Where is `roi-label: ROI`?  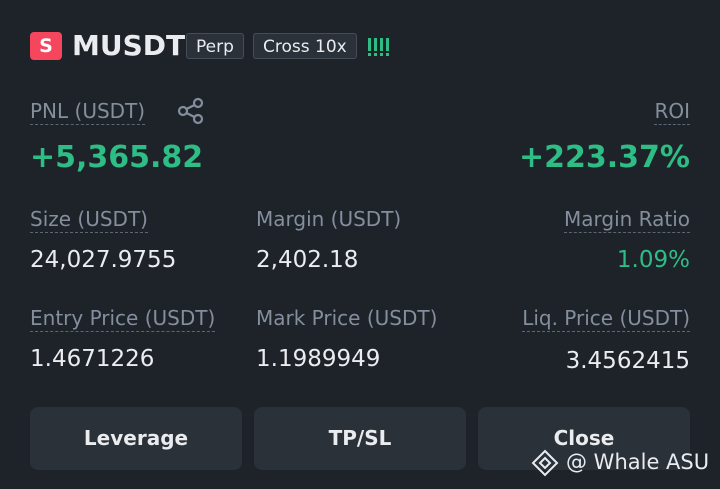 roi-label: ROI is located at coordinates (672, 112).